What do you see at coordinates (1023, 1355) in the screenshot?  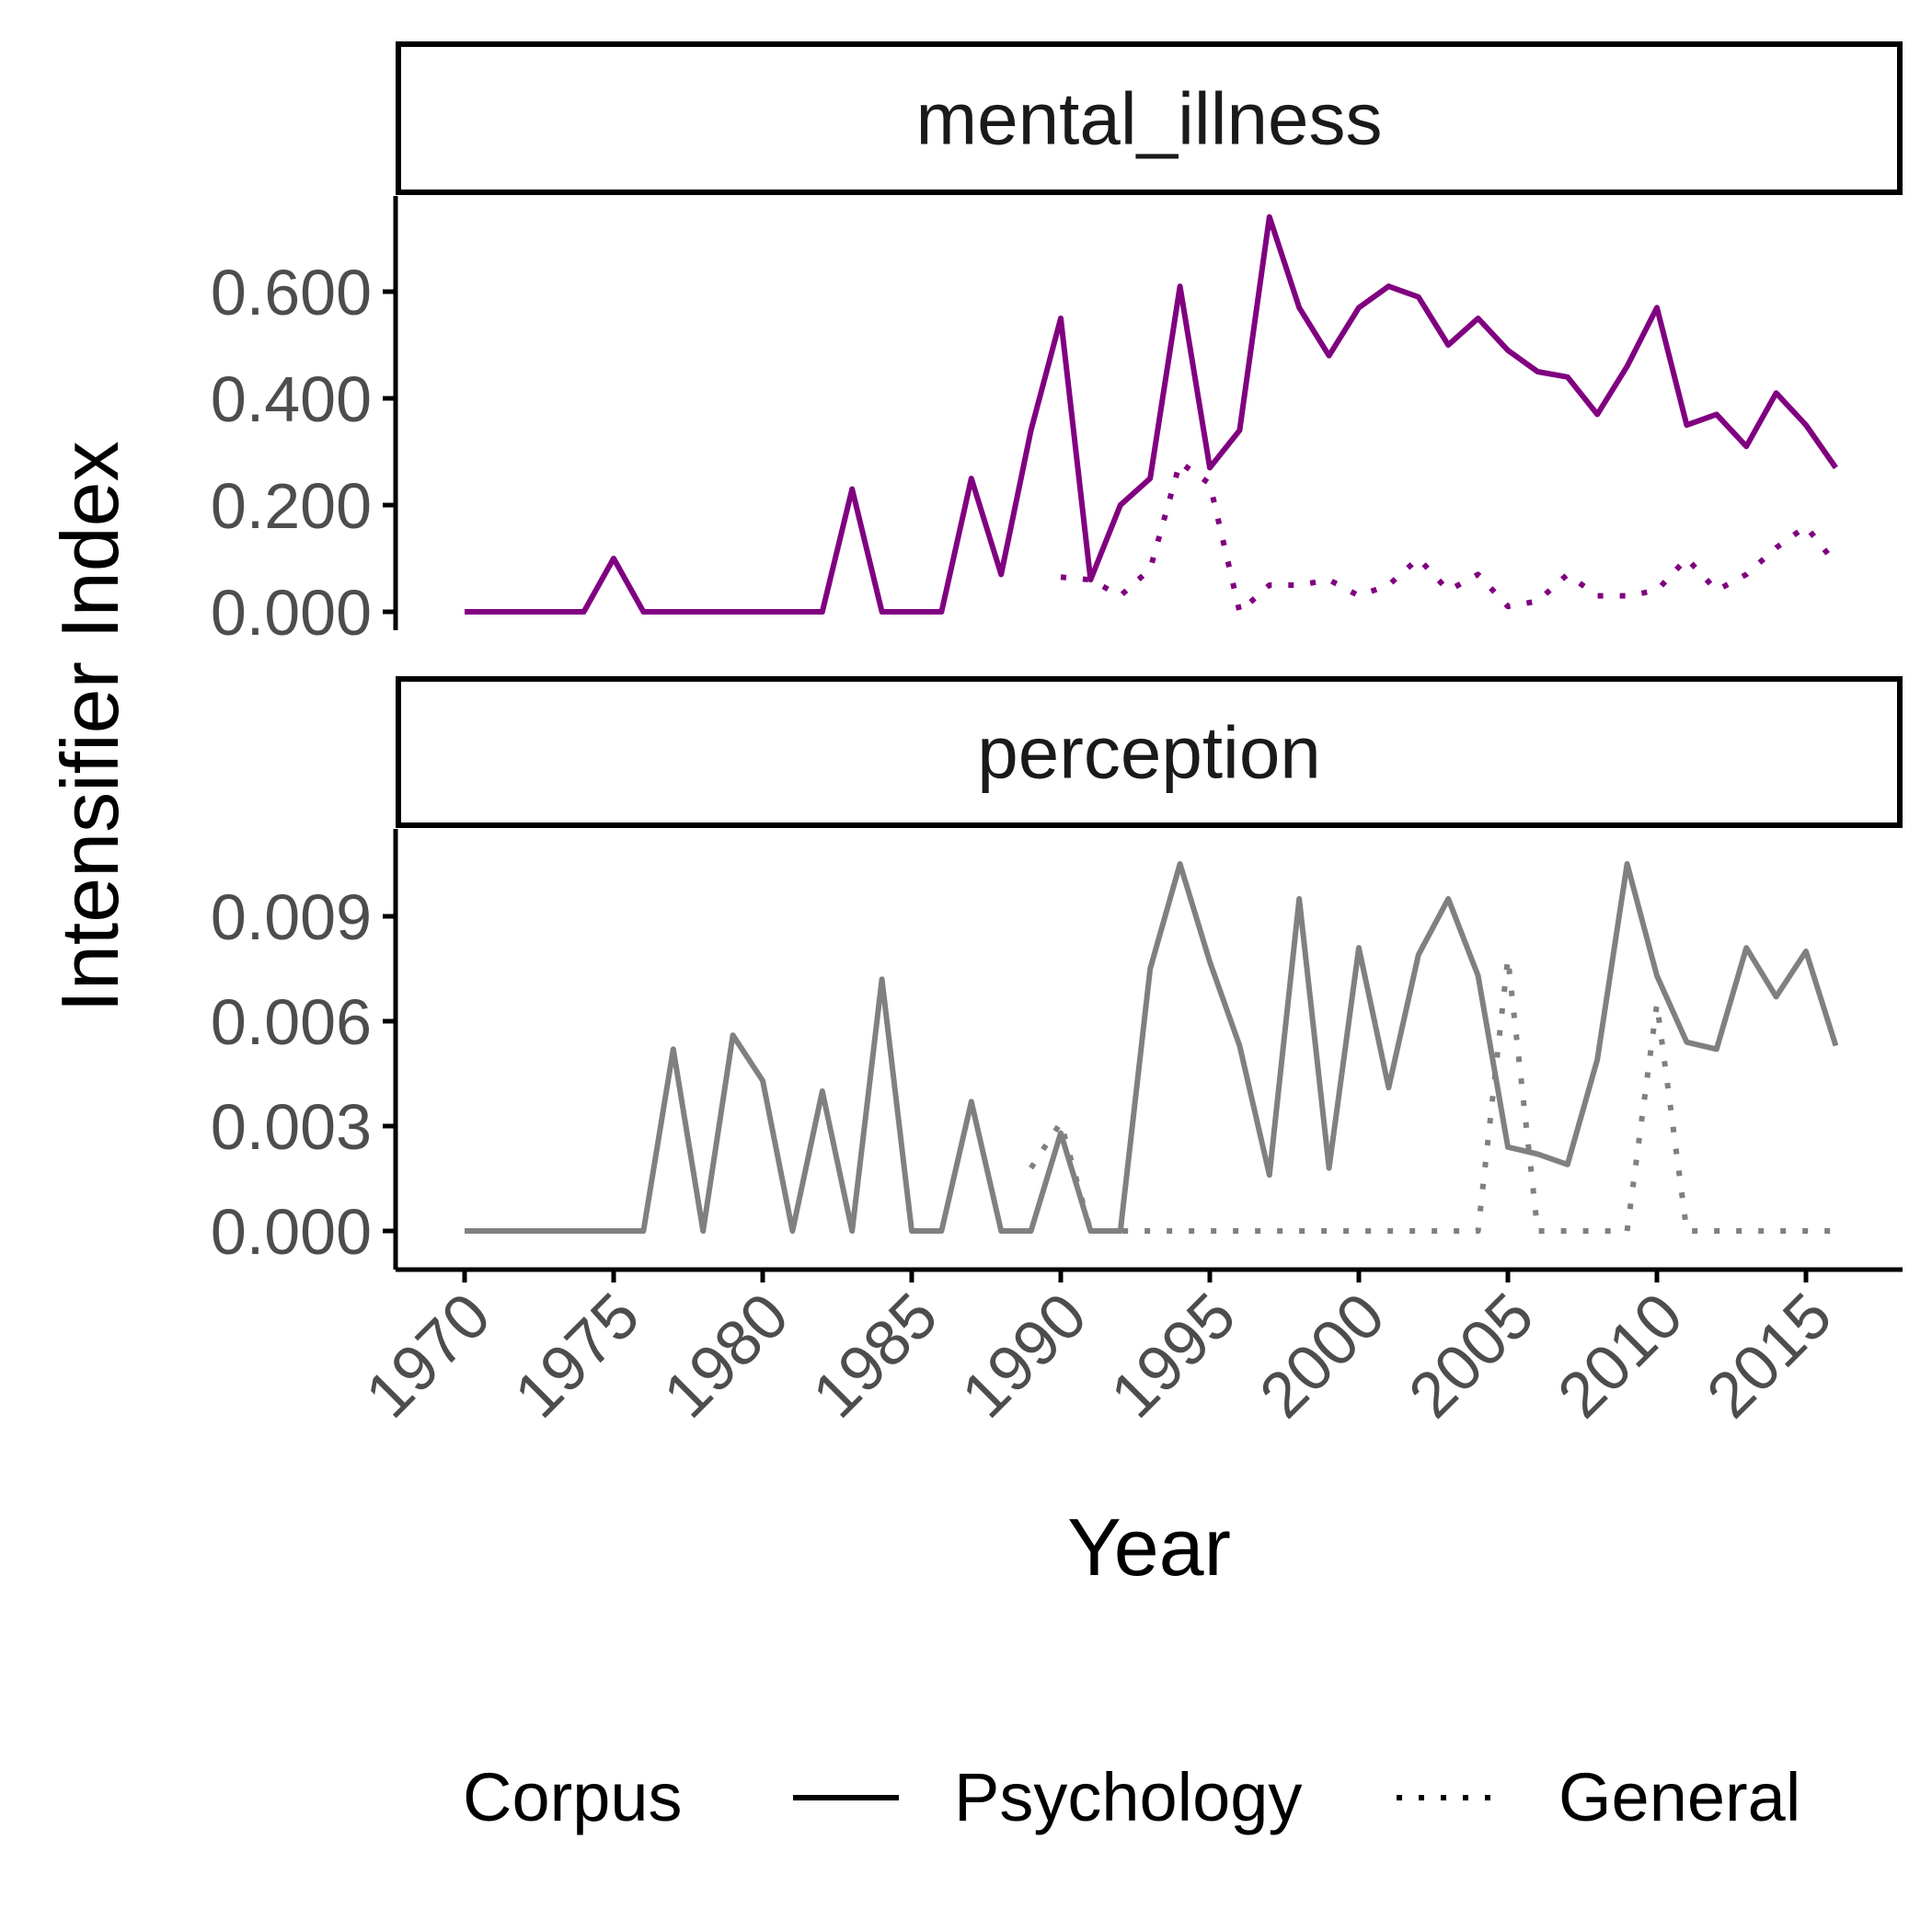 I see `x-tick-label: 1990` at bounding box center [1023, 1355].